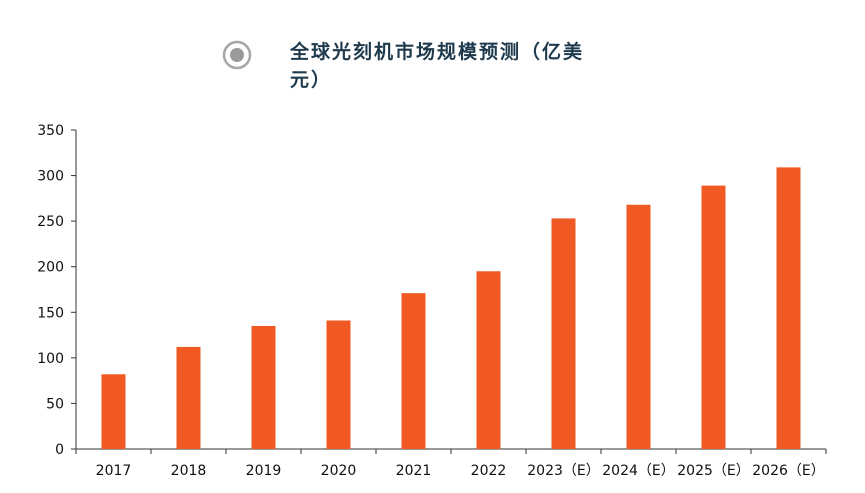  What do you see at coordinates (413, 371) in the screenshot?
I see `bar-2021` at bounding box center [413, 371].